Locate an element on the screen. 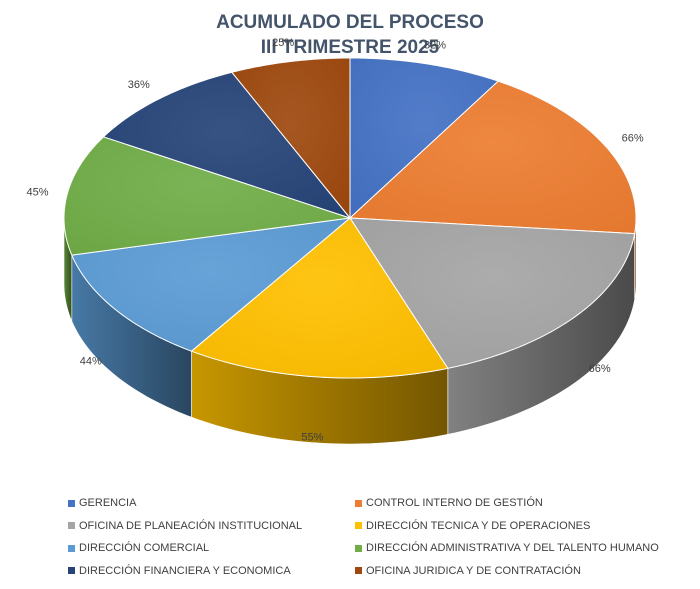 Image resolution: width=700 pixels, height=589 pixels. chart-title-line-2: III TRIMESTRE 2025 is located at coordinates (350, 47).